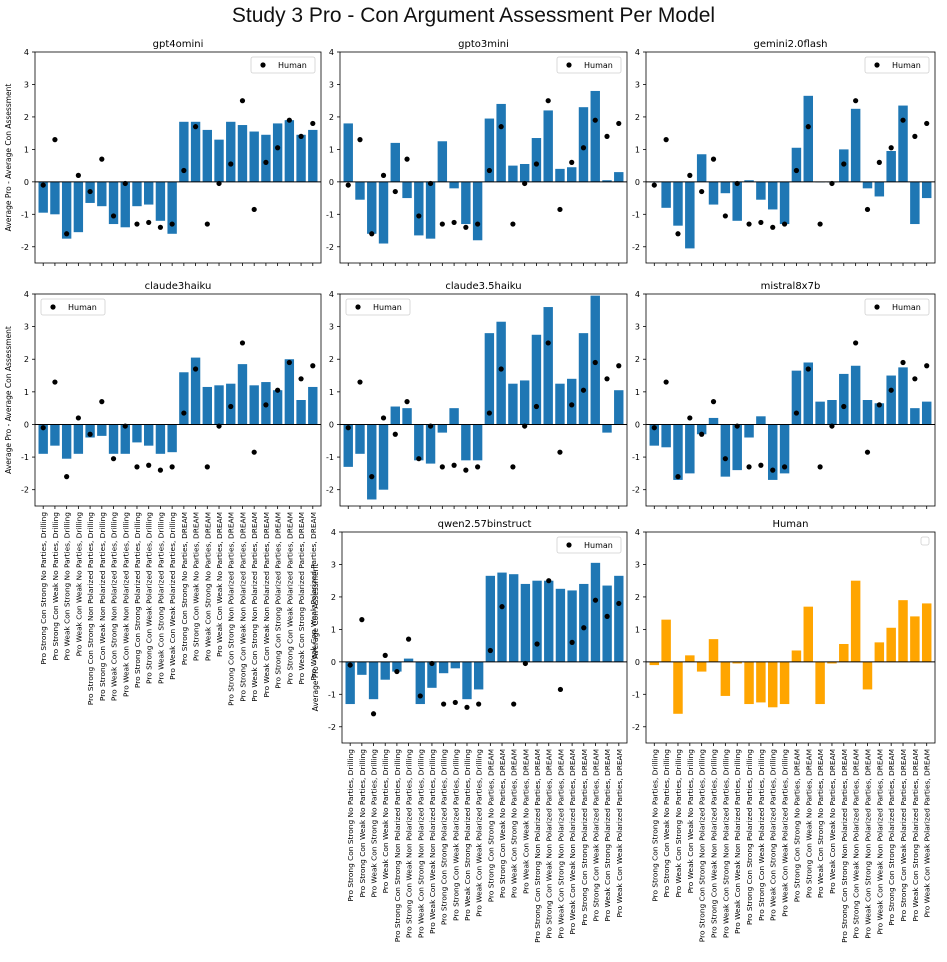  Describe the element at coordinates (502, 823) in the screenshot. I see `x-tick-label: Pro Strong Con Weak No Parties, DREAM` at that location.